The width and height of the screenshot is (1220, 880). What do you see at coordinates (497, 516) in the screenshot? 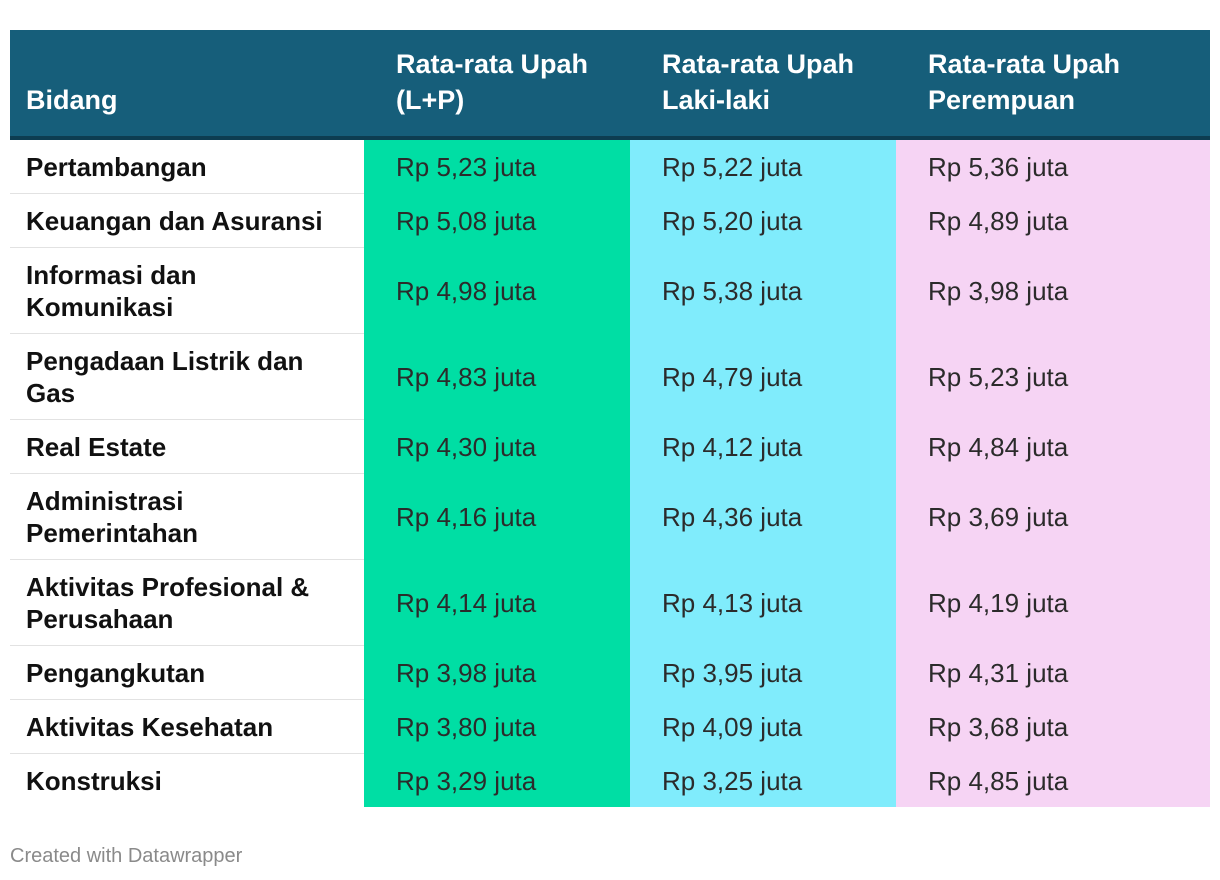
I see `cell-upah-lp: Rp 4,16 juta` at bounding box center [497, 516].